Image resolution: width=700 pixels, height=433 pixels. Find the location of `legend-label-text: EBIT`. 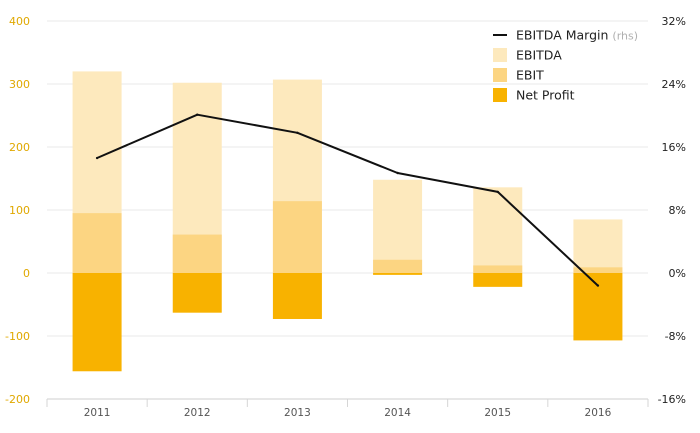

legend-label-text: EBIT is located at coordinates (530, 75).